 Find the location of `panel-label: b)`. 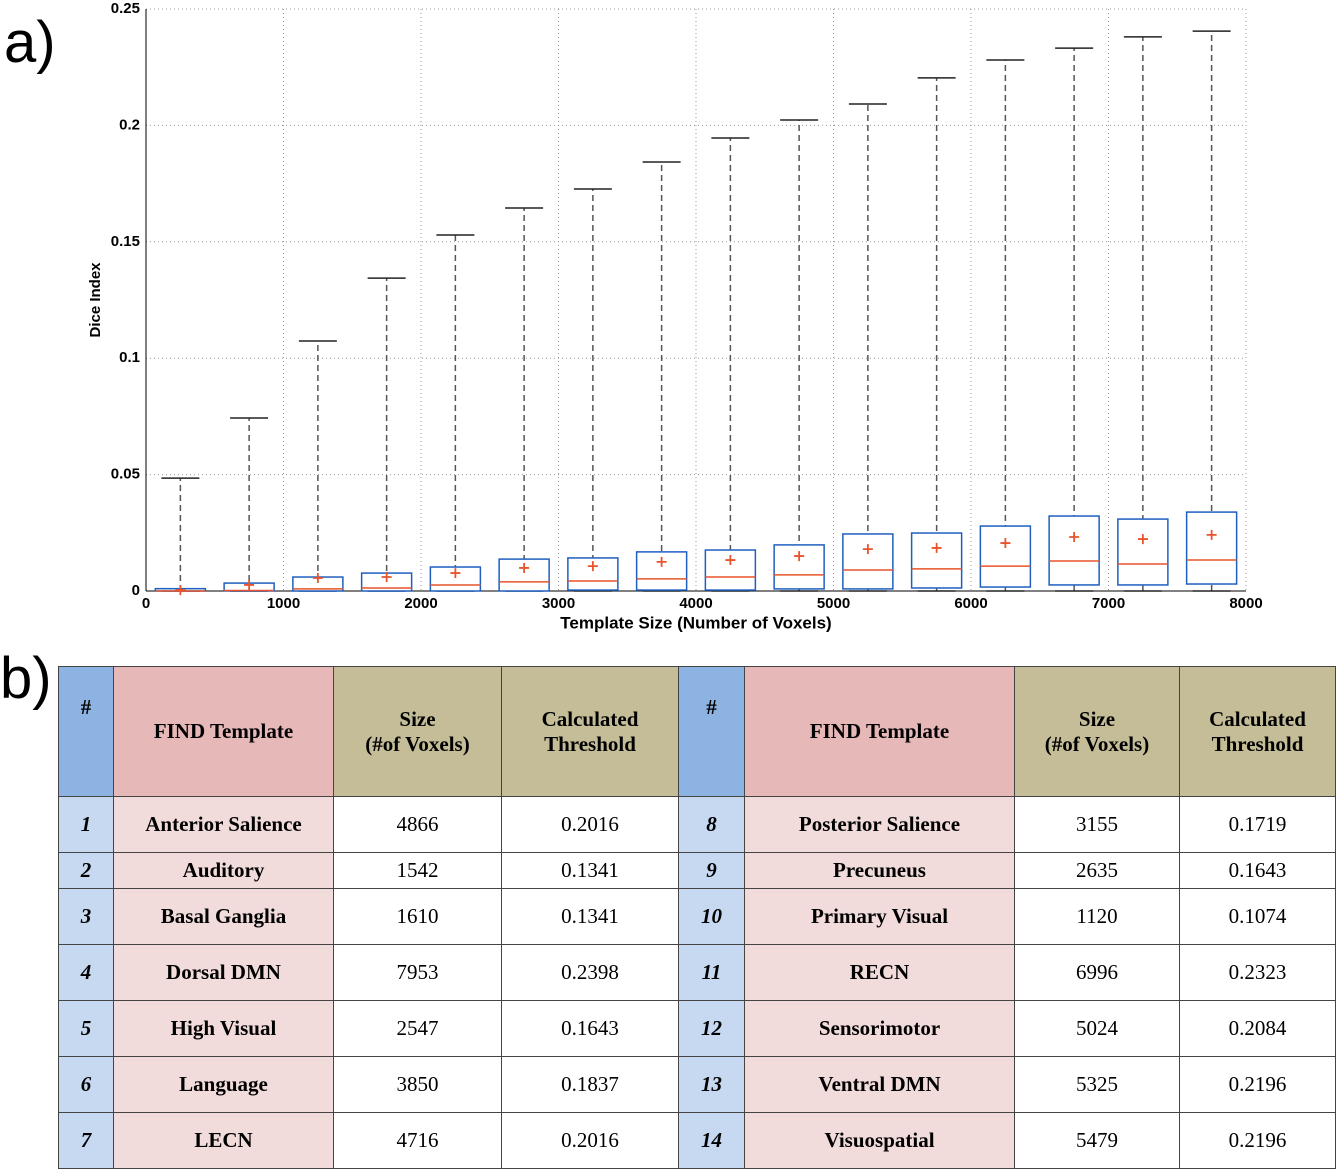

panel-label: b) is located at coordinates (26, 678).